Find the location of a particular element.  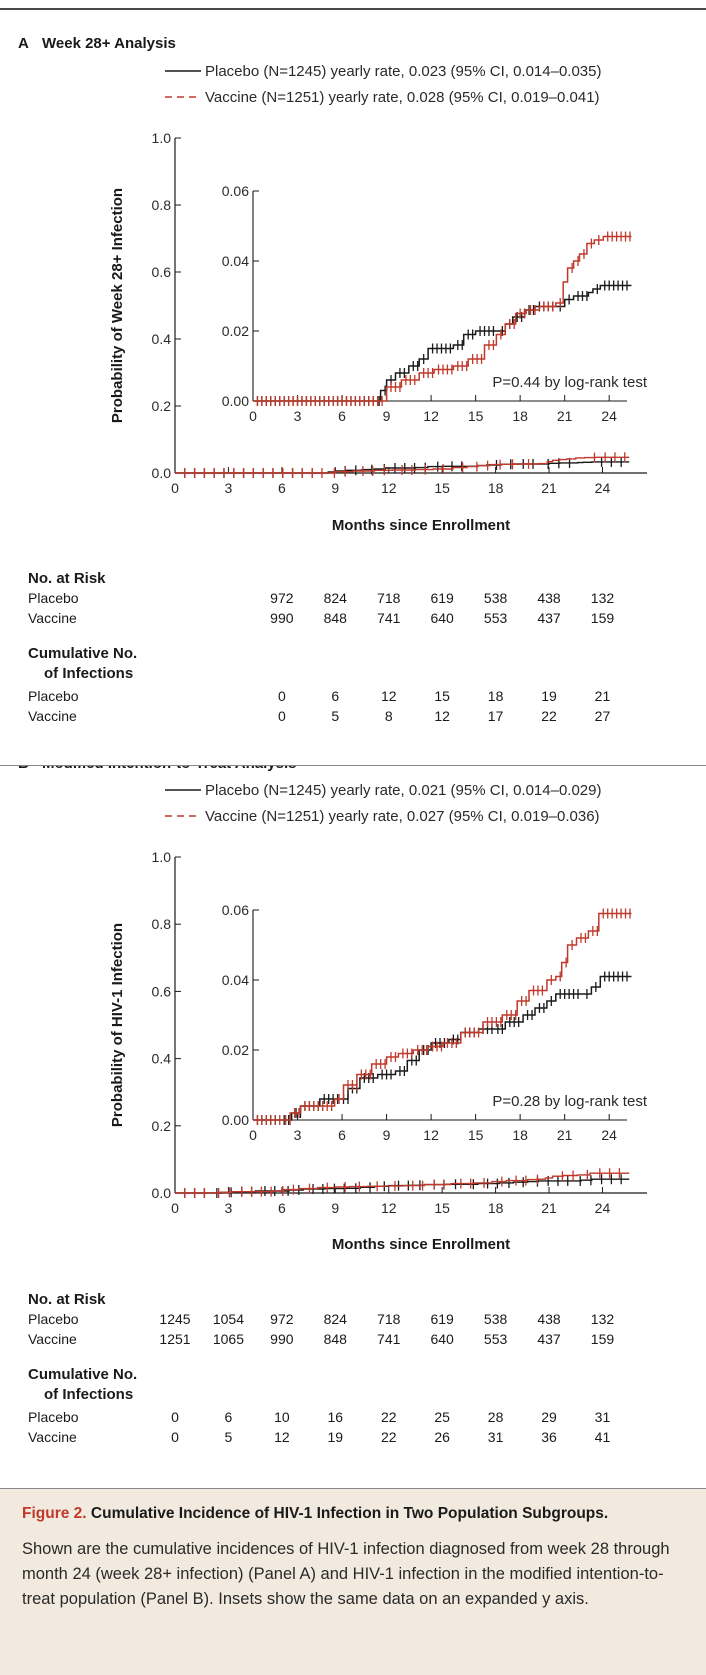

infection-row-label: Vaccine is located at coordinates (52, 716).